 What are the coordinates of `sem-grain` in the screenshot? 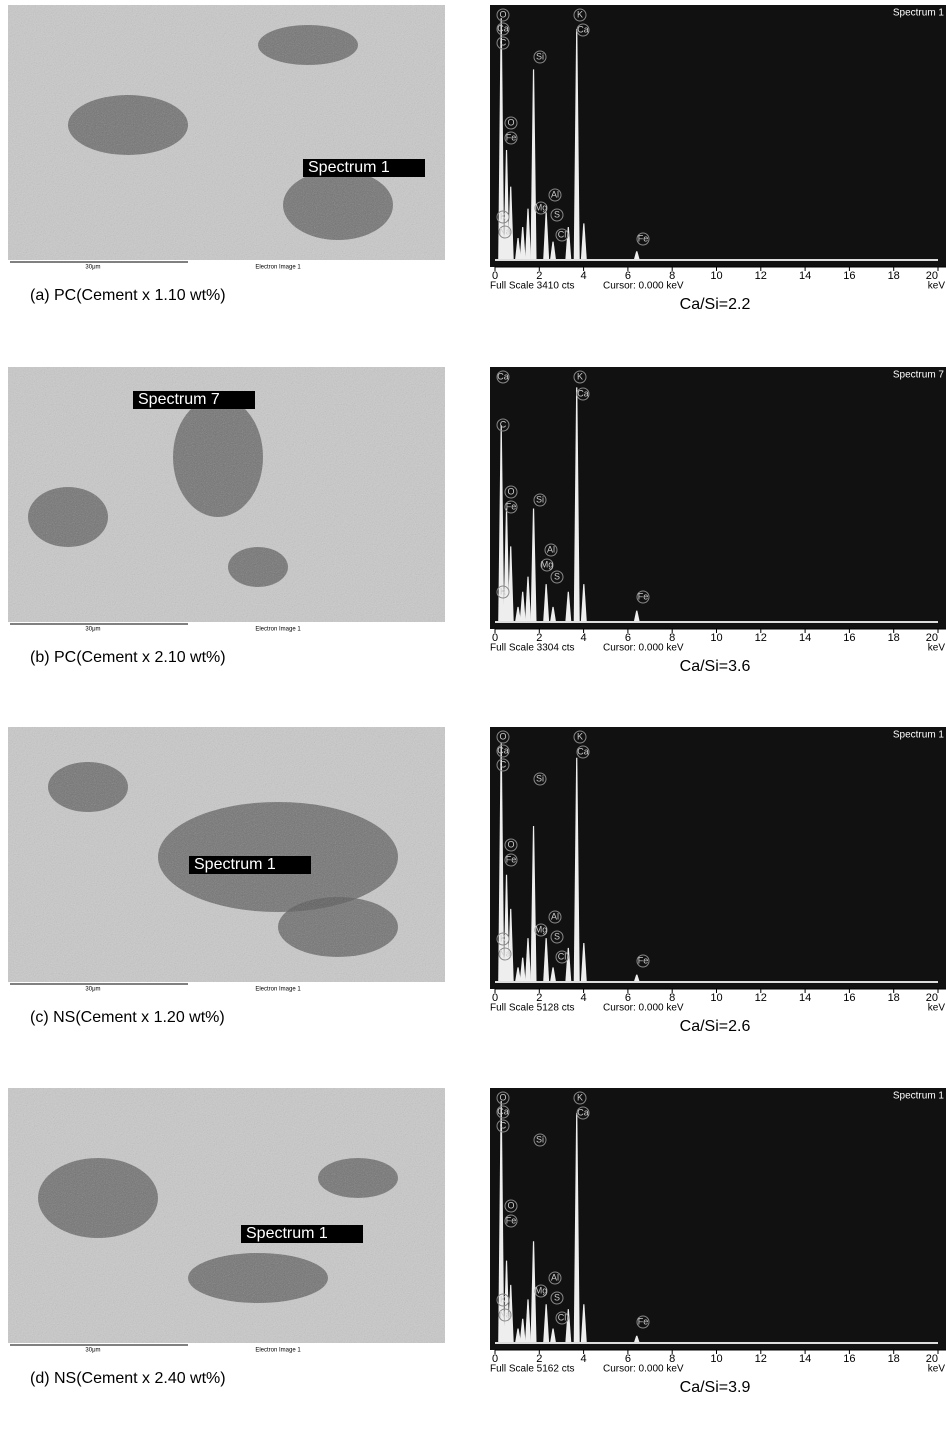 It's located at (226, 494).